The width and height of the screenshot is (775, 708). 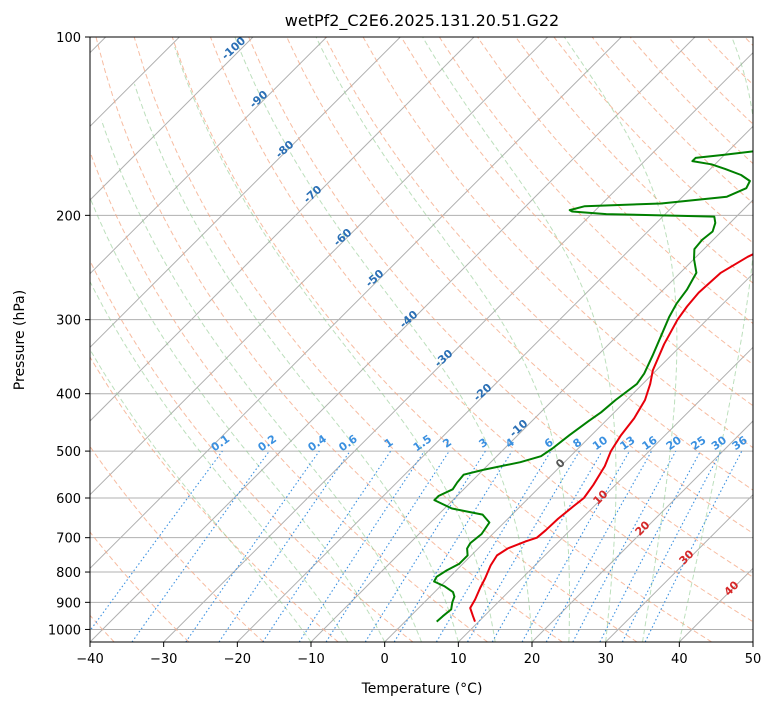 I want to click on x-tick-label: 30, so click(x=605, y=659).